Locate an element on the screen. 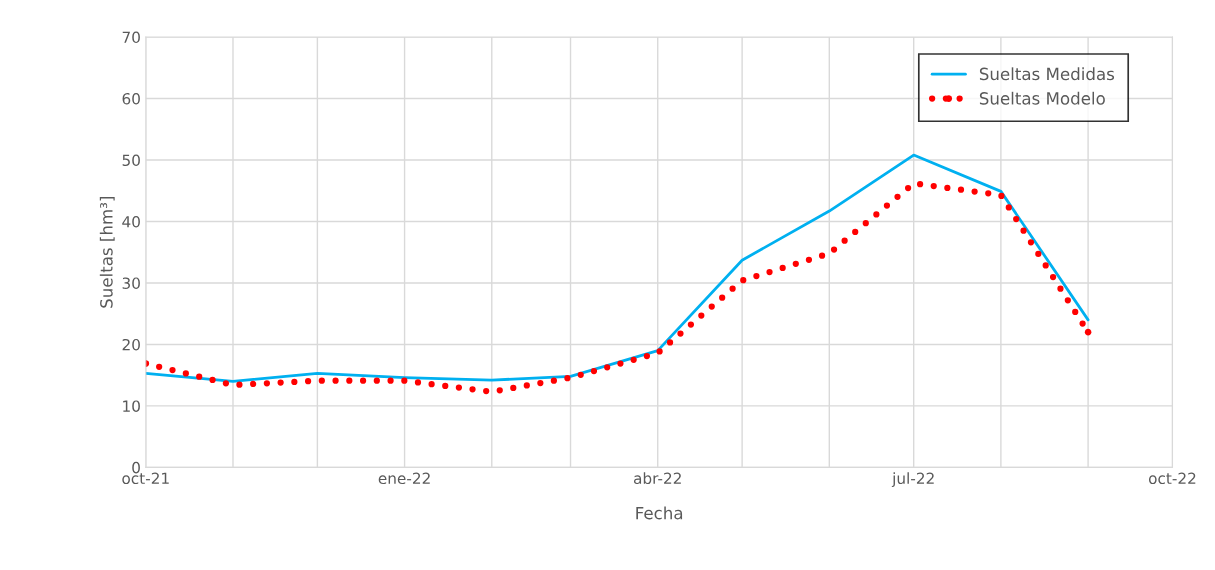 This screenshot has height=570, width=1215. y-tick-label: 40 is located at coordinates (131, 221).